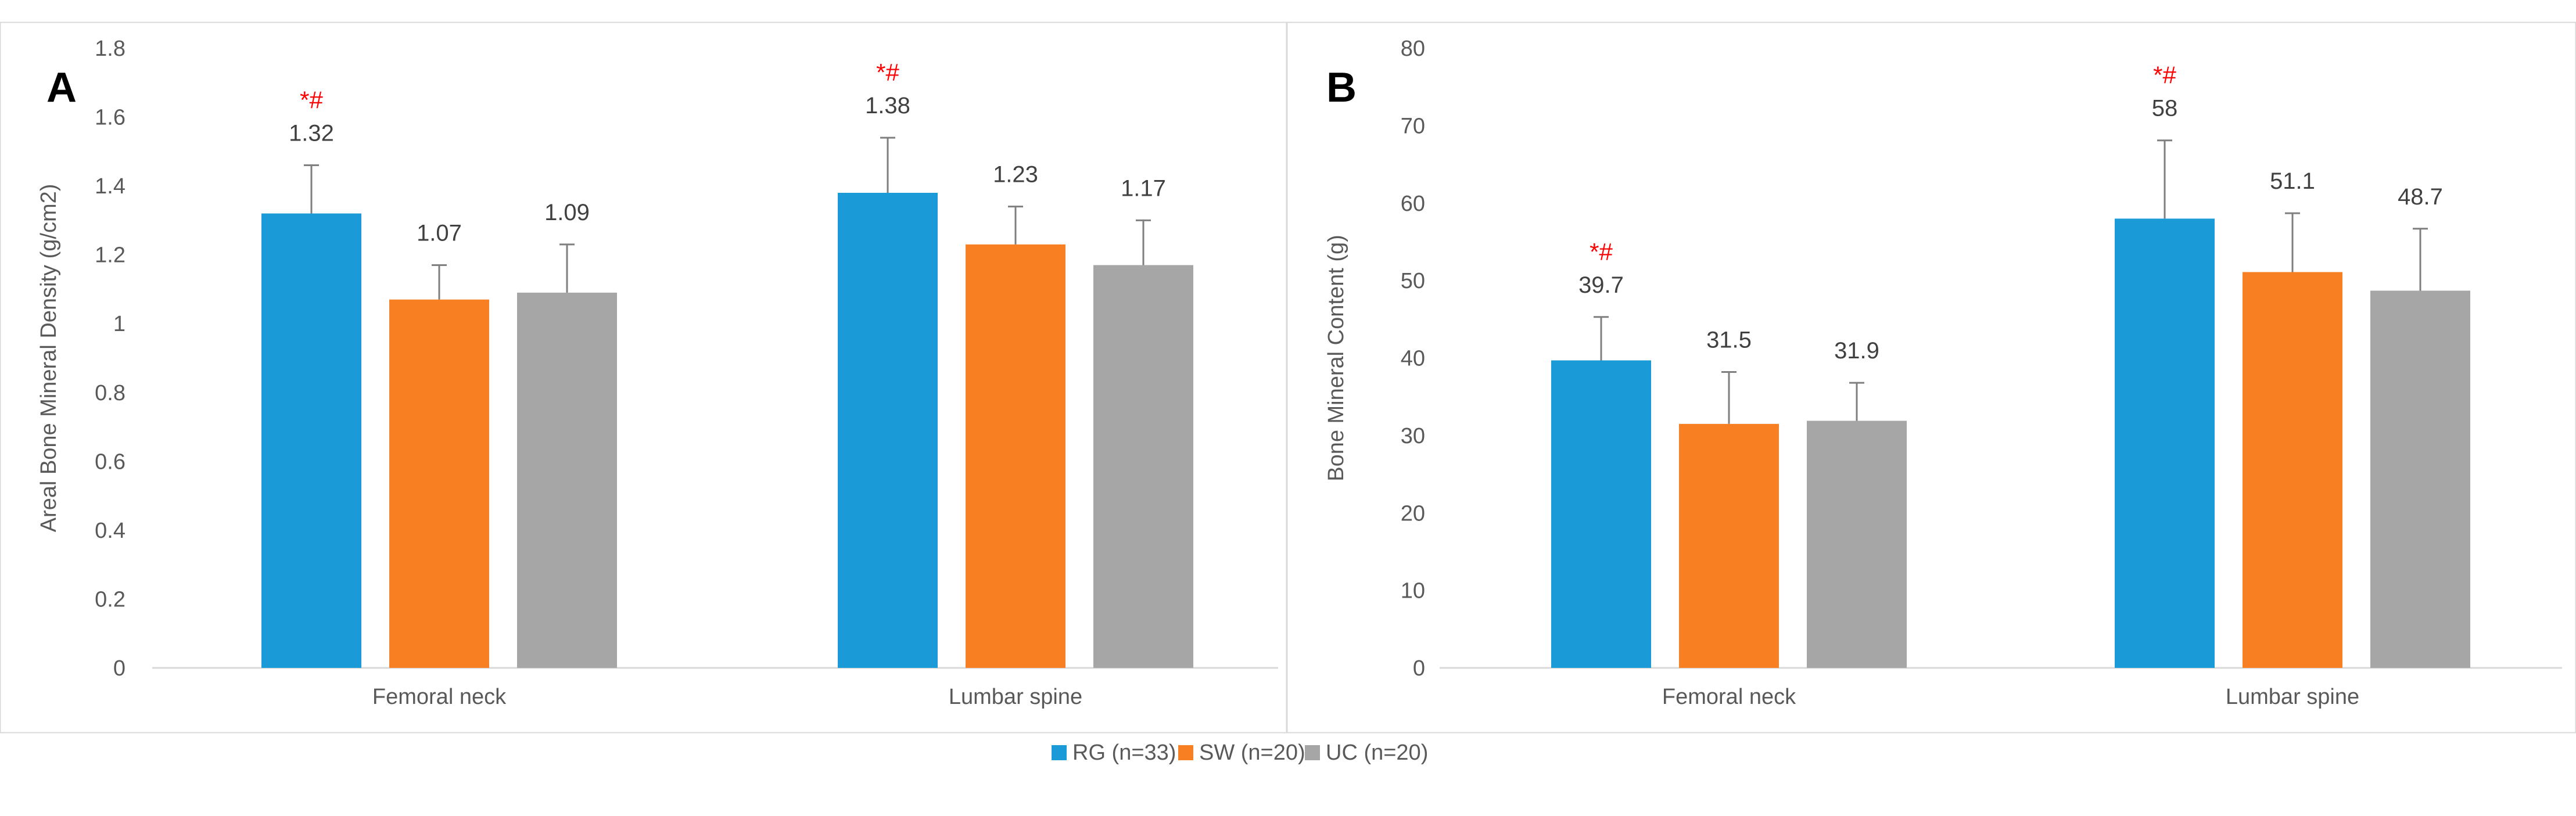 This screenshot has width=2576, height=816. I want to click on y-tick-label: 70, so click(1413, 126).